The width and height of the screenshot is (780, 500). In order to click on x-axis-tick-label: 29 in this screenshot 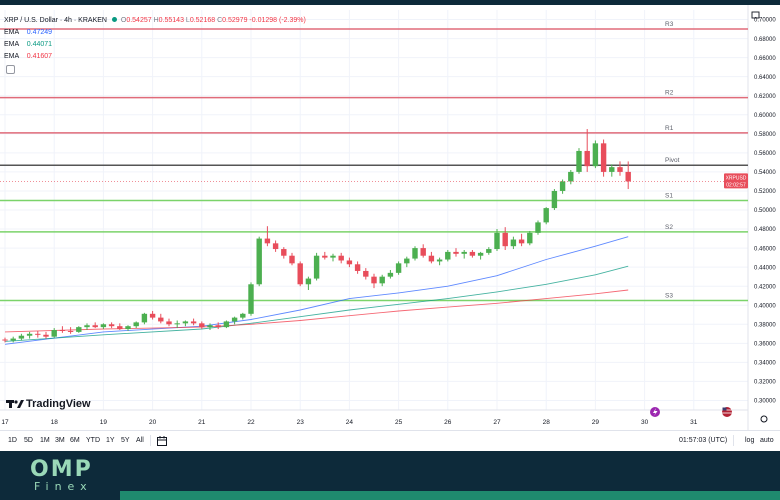, I will do `click(596, 422)`.